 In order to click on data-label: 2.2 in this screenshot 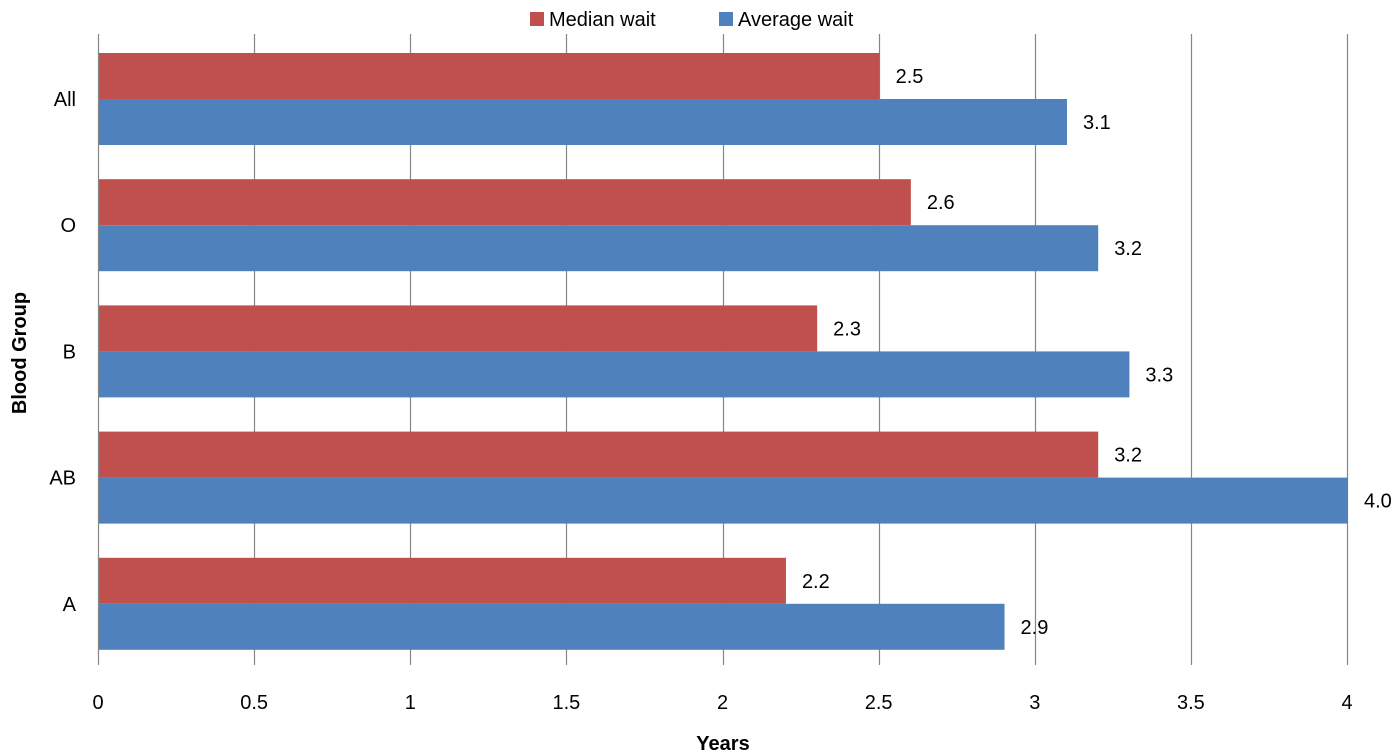, I will do `click(816, 582)`.